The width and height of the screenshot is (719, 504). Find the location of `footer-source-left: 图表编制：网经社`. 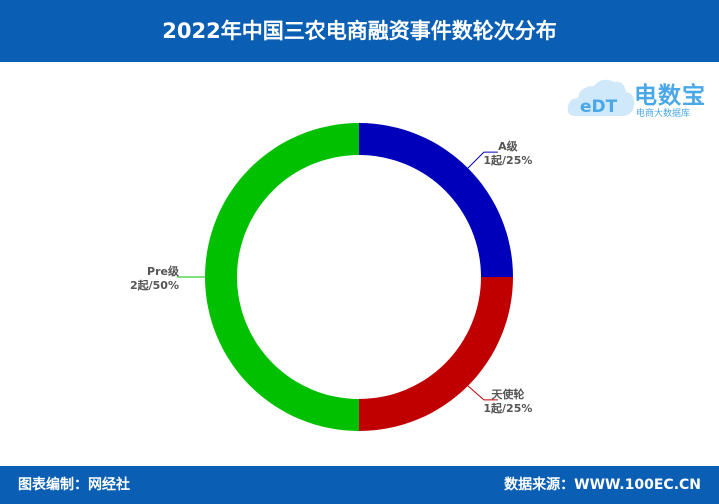

footer-source-left: 图表编制：网经社 is located at coordinates (74, 485).